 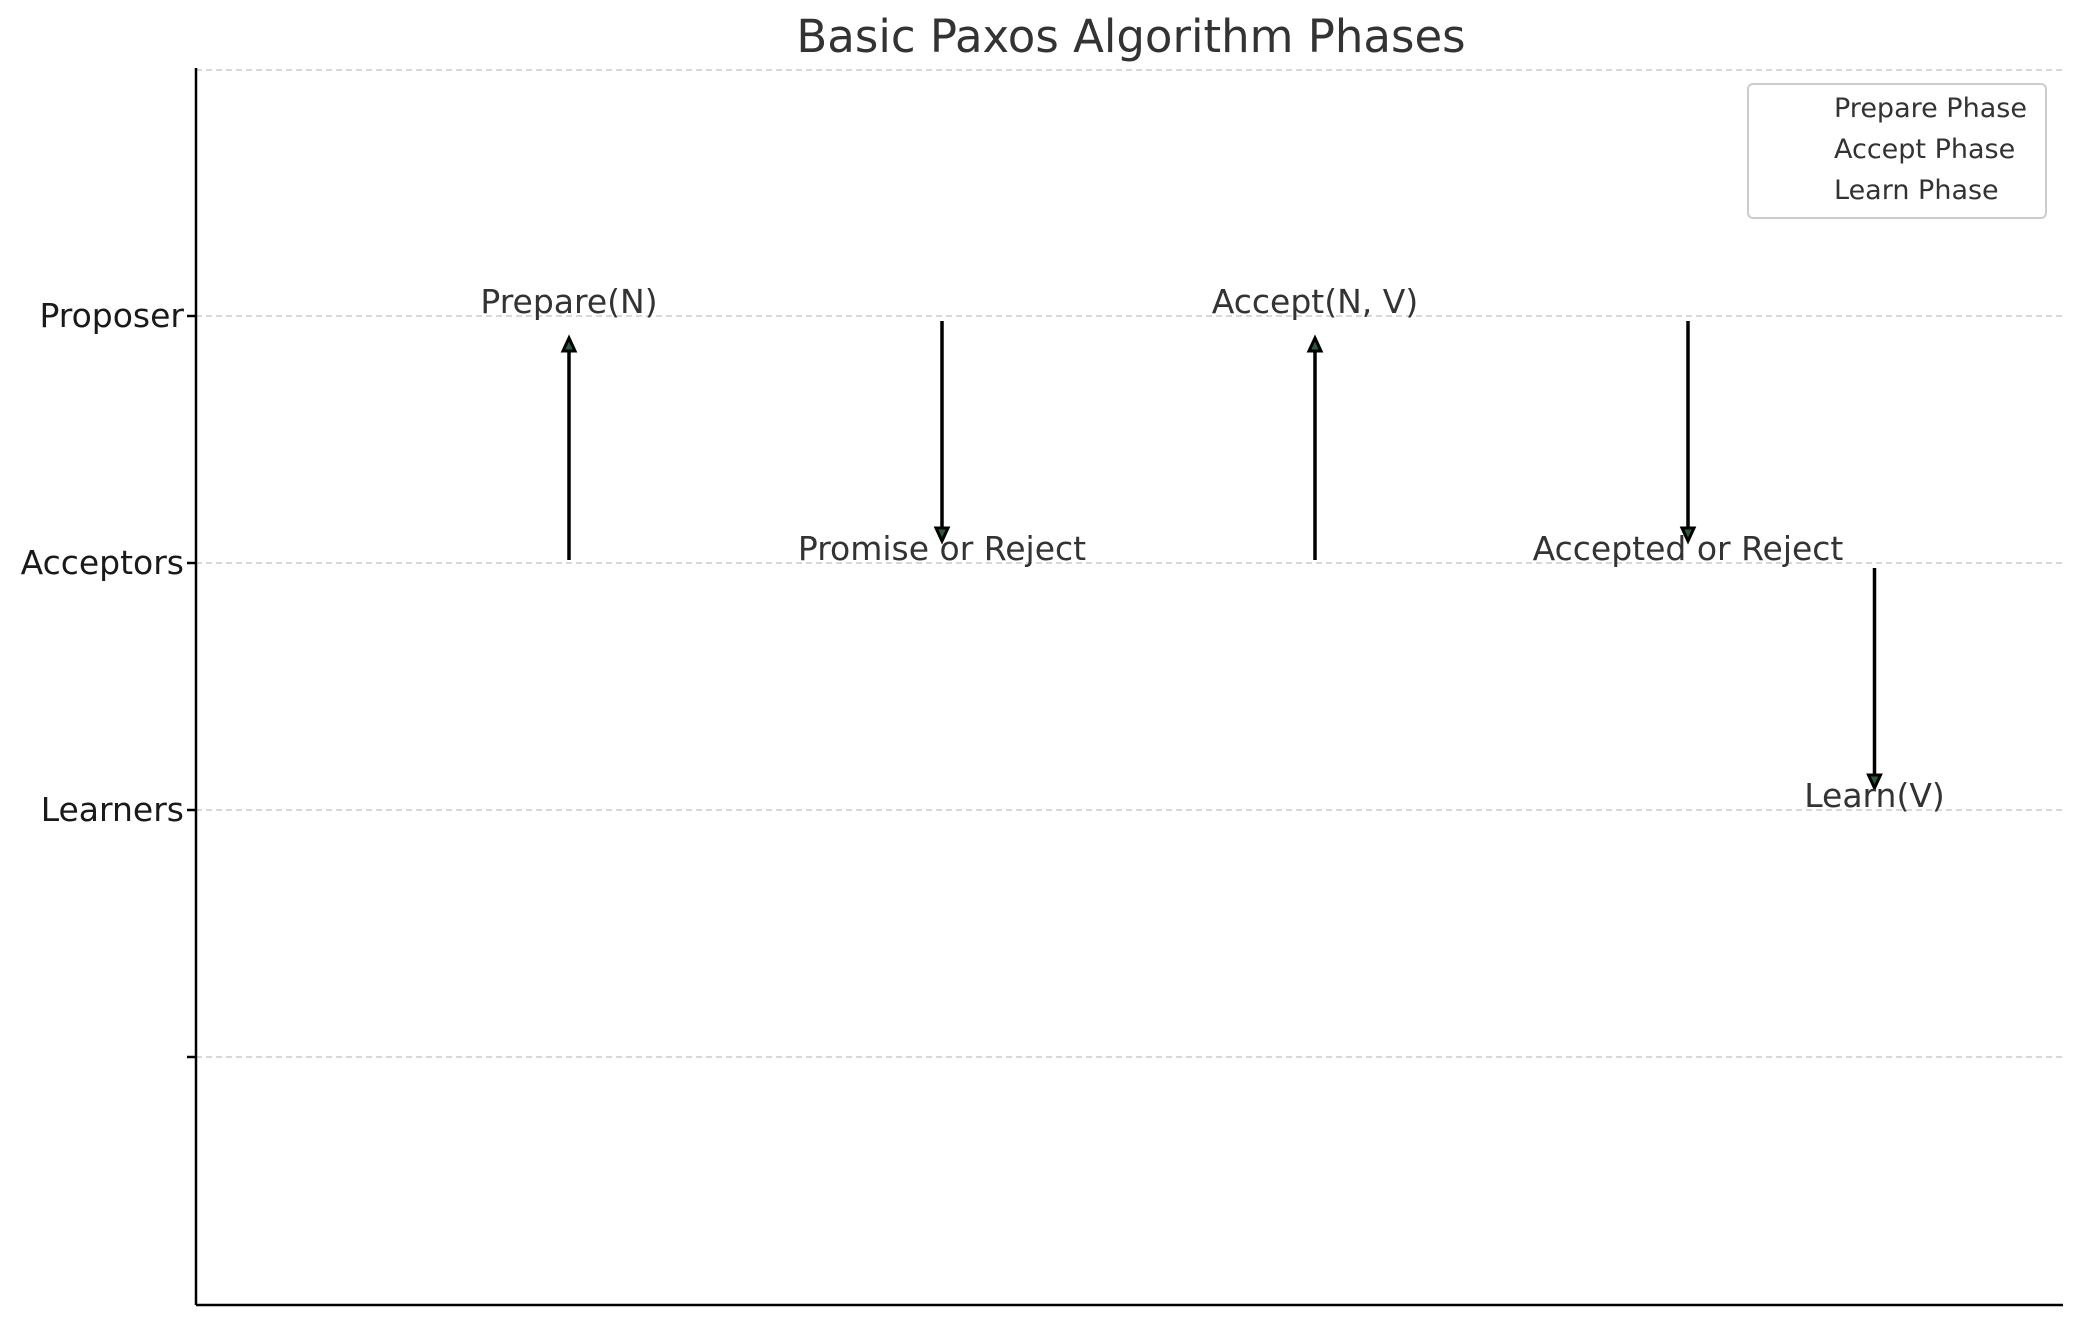 What do you see at coordinates (111, 315) in the screenshot?
I see `y-tick-label: Proposer` at bounding box center [111, 315].